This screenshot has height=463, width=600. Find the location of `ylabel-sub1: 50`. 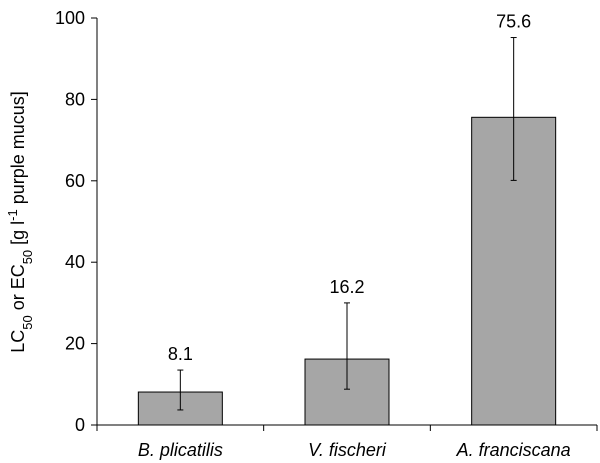

ylabel-sub1: 50 is located at coordinates (27, 322).